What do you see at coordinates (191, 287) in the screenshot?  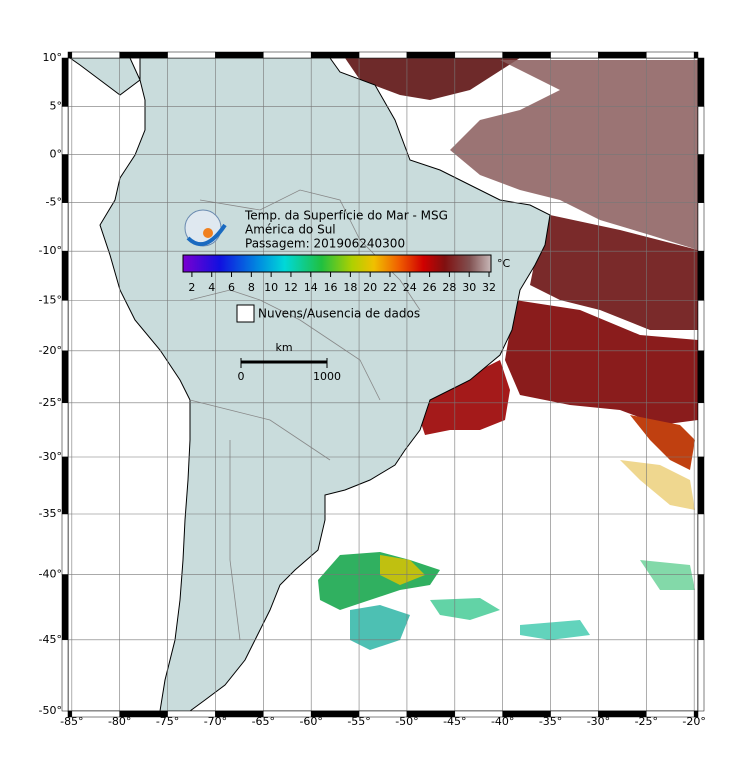 I see `colorbar-tick-label: 2` at bounding box center [191, 287].